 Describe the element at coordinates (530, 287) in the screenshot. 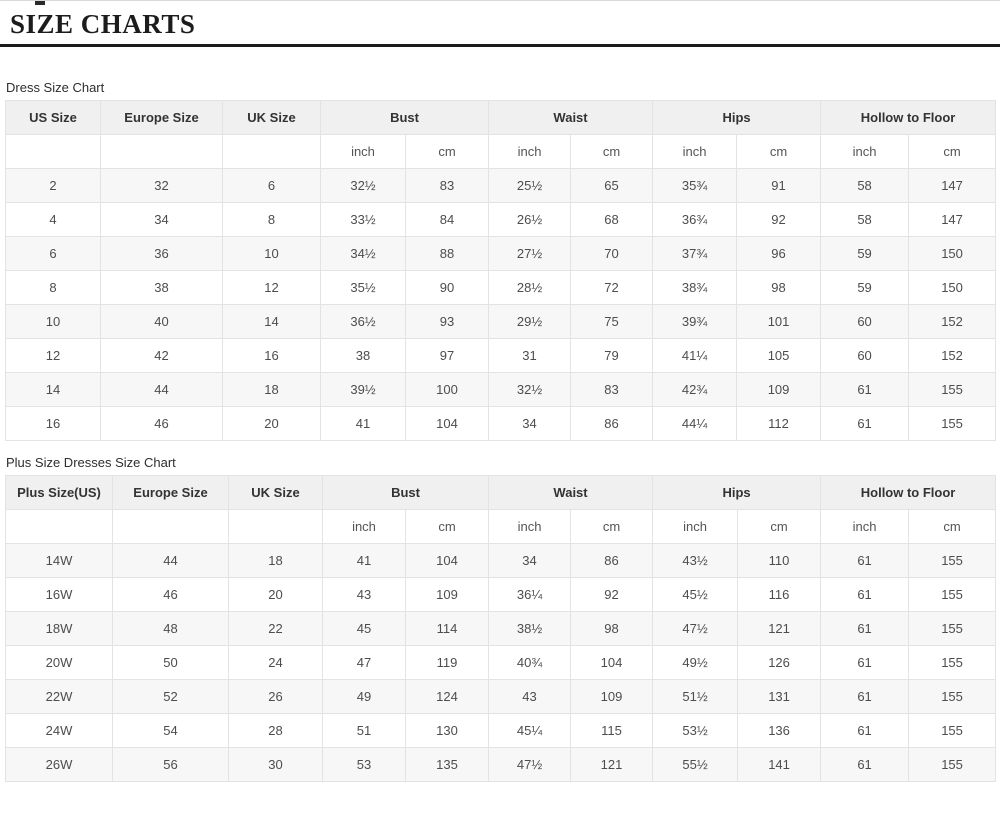

I see `table-cell: 28½` at that location.